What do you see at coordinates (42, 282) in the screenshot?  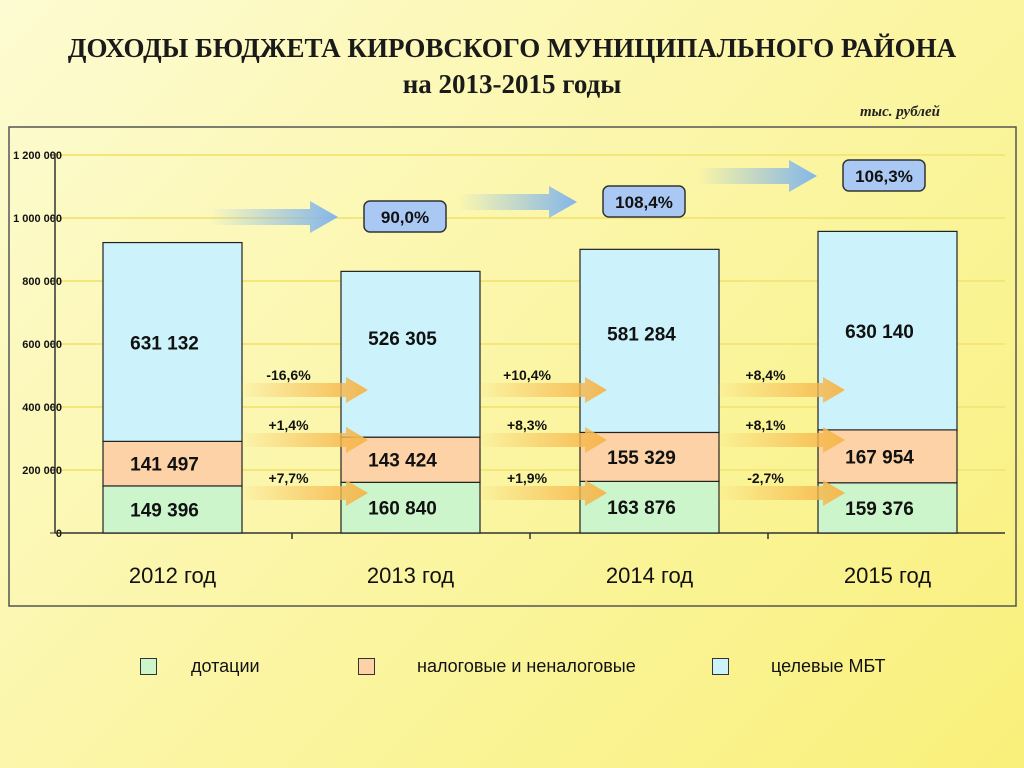 I see `y-tick-label: 800 000` at bounding box center [42, 282].